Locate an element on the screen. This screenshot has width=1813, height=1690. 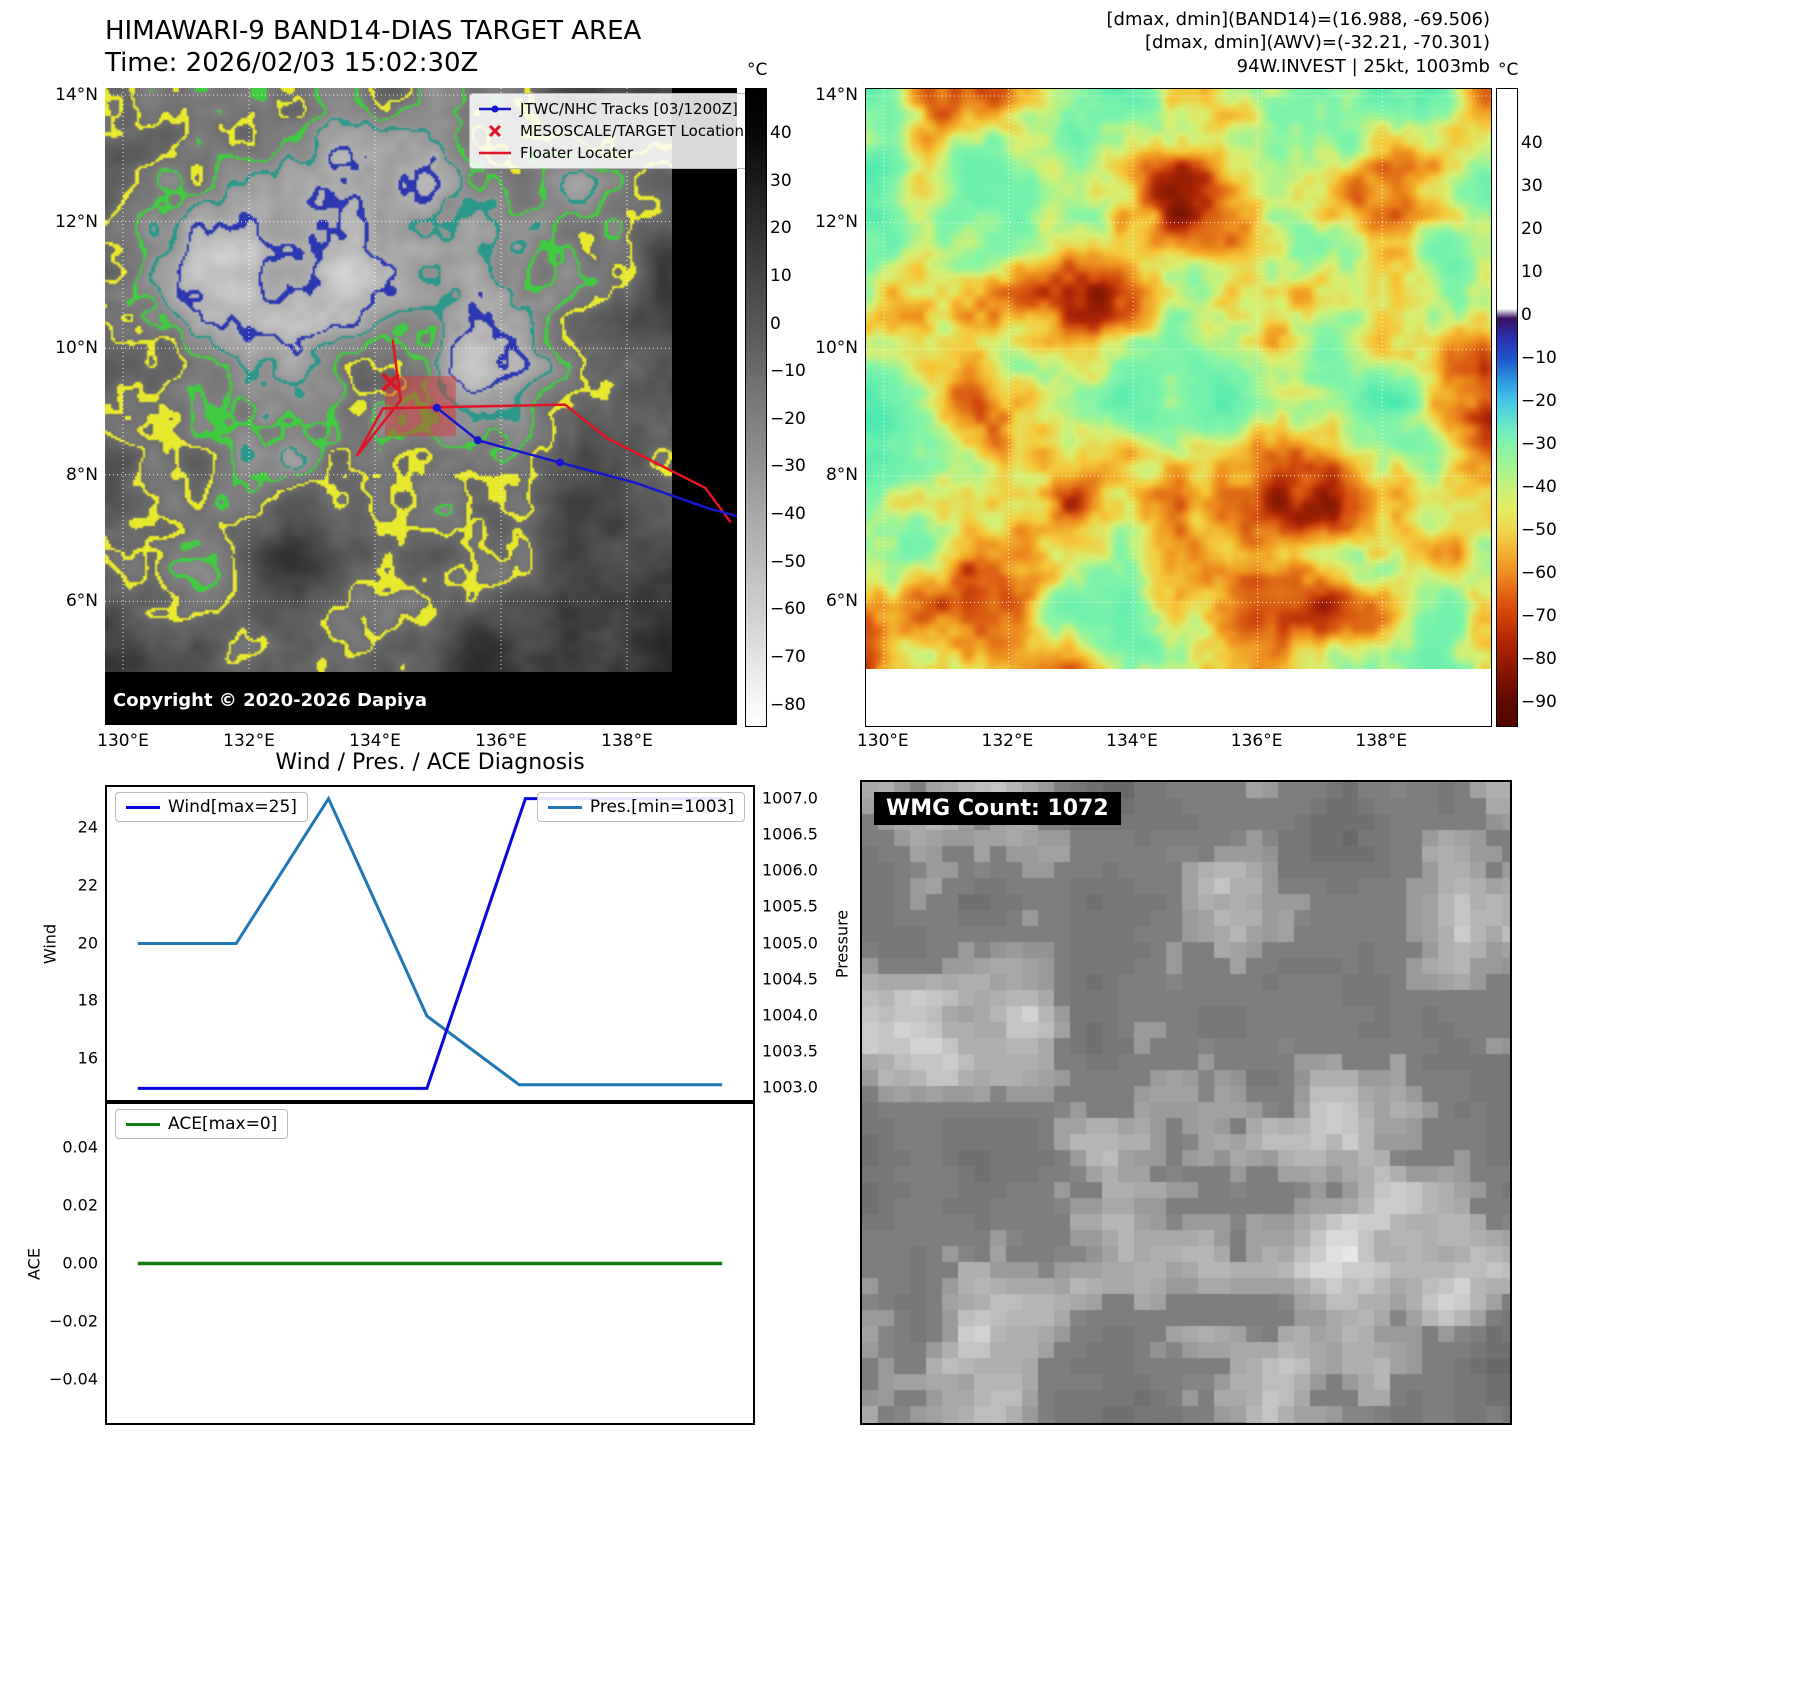
wind-tick: 22 is located at coordinates (87, 885).